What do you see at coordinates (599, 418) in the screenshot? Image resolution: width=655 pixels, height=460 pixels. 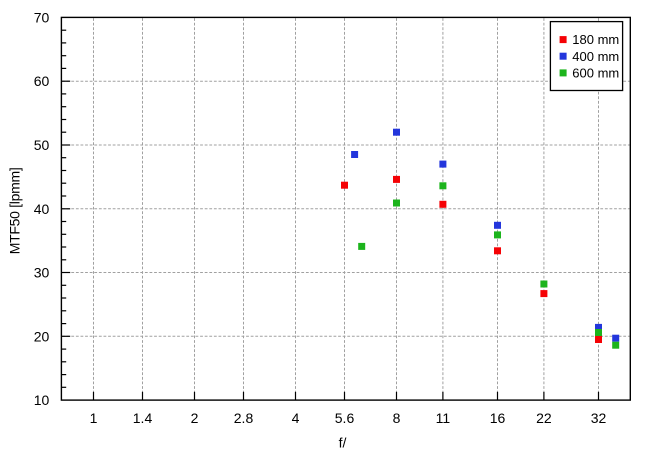 I see `svg-text: 32` at bounding box center [599, 418].